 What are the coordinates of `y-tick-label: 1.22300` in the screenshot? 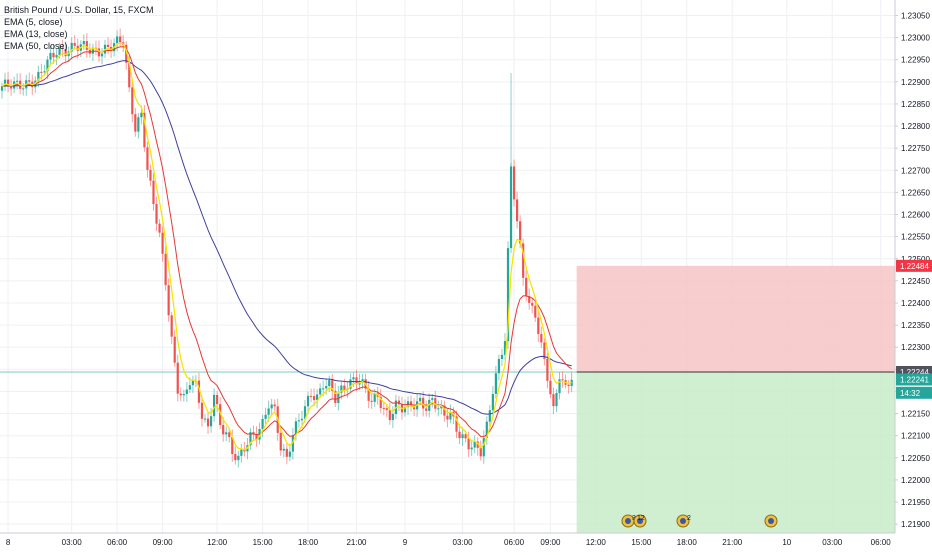 It's located at (915, 347).